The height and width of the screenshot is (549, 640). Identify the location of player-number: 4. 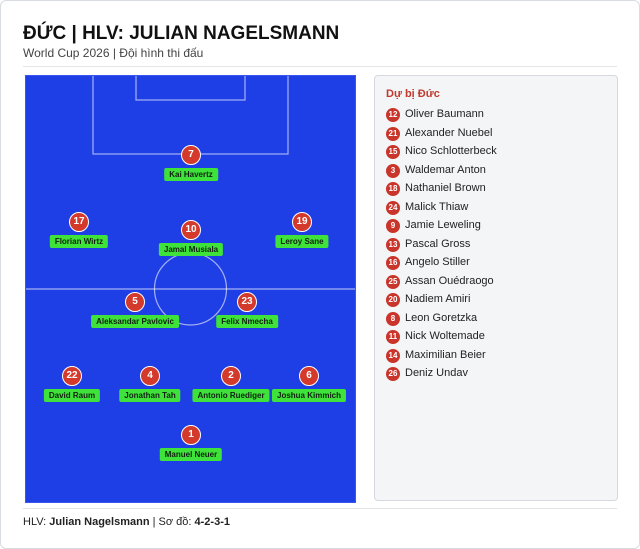
(150, 376).